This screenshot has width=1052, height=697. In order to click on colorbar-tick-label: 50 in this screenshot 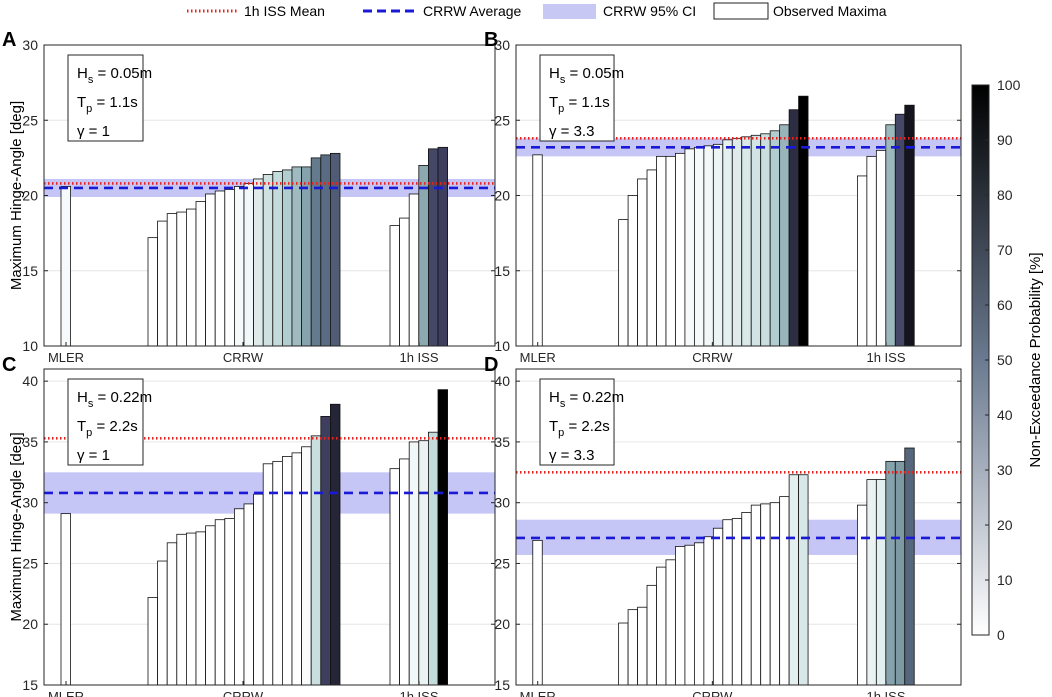, I will do `click(1005, 360)`.